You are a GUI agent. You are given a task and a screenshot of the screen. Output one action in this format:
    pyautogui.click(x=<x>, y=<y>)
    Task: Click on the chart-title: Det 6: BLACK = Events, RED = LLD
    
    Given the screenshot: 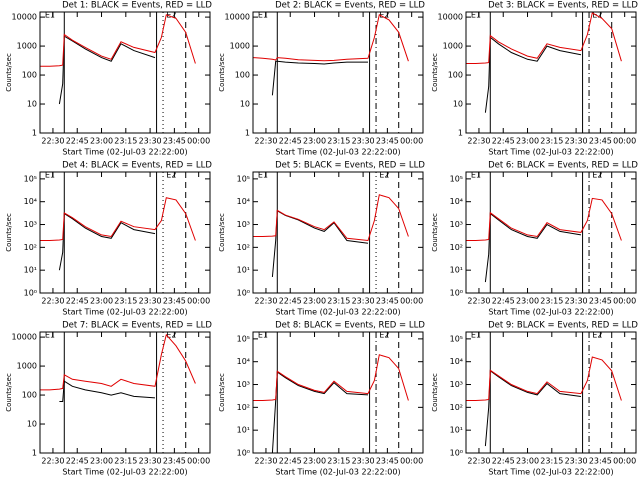 What is the action you would take?
    pyautogui.click(x=563, y=166)
    